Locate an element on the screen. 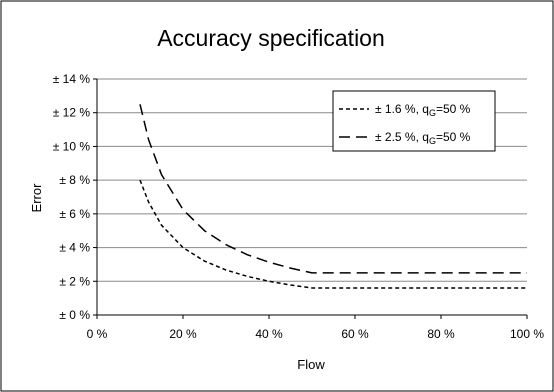  x-tick-label: 100 % is located at coordinates (527, 334).